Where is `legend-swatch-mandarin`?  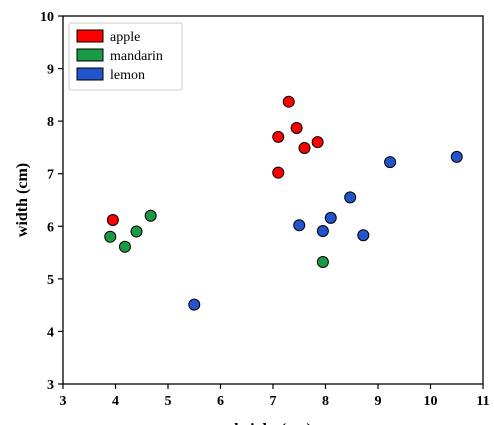 legend-swatch-mandarin is located at coordinates (90, 55).